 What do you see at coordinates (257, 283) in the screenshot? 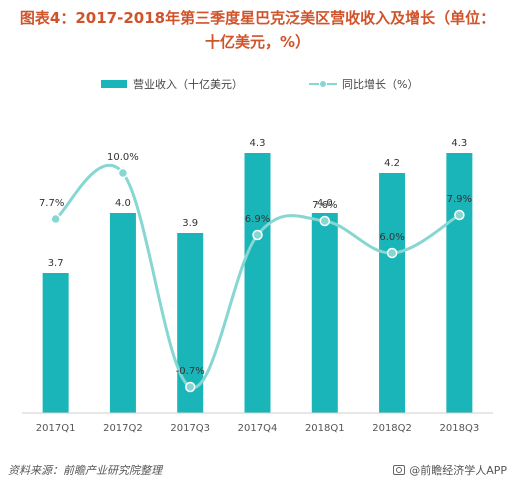
I see `bar-2017Q4` at bounding box center [257, 283].